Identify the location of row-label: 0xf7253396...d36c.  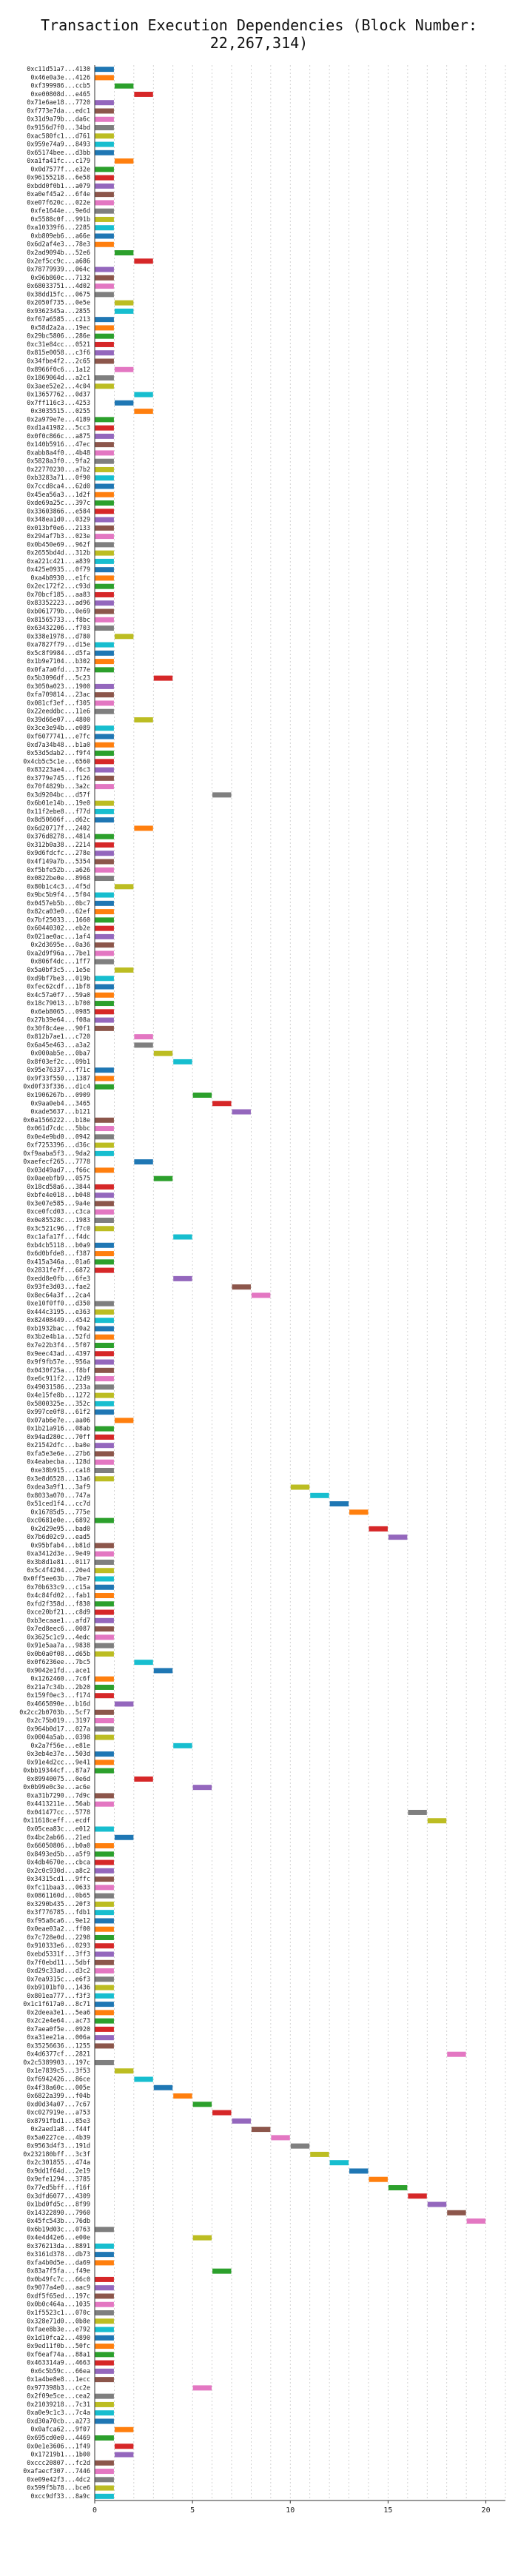
(58, 1145).